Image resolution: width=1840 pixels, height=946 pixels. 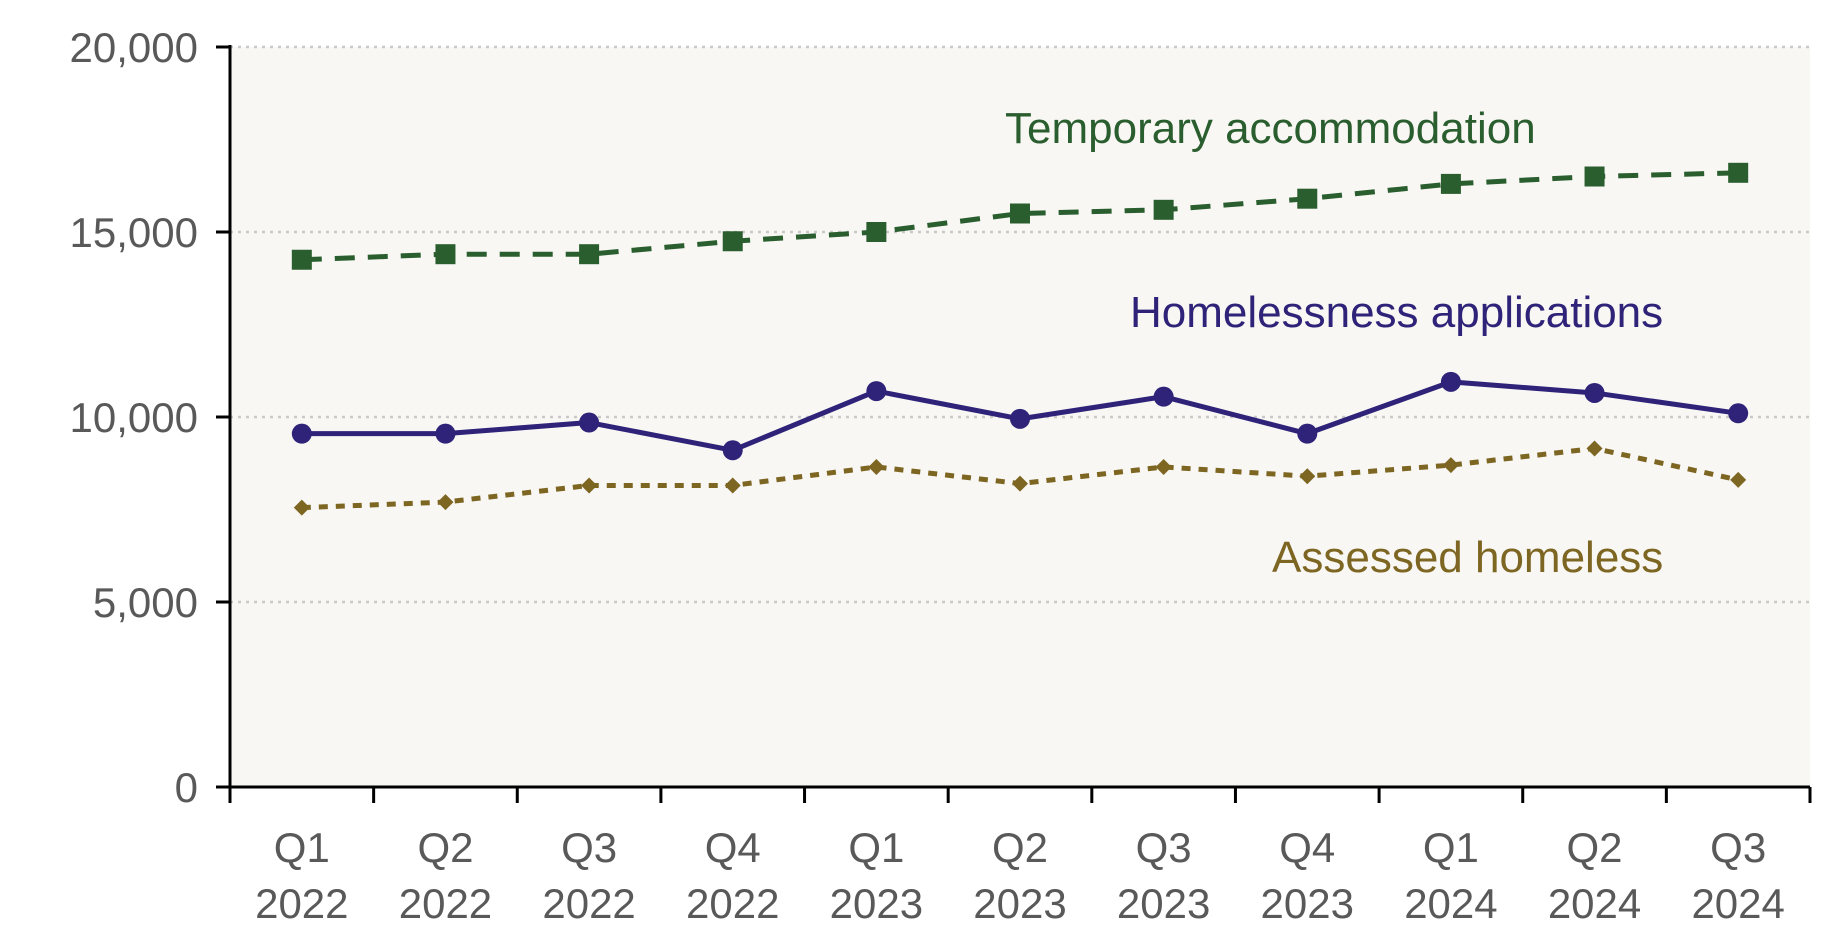 What do you see at coordinates (445, 847) in the screenshot?
I see `x-tick-label-quarter-1: Q2` at bounding box center [445, 847].